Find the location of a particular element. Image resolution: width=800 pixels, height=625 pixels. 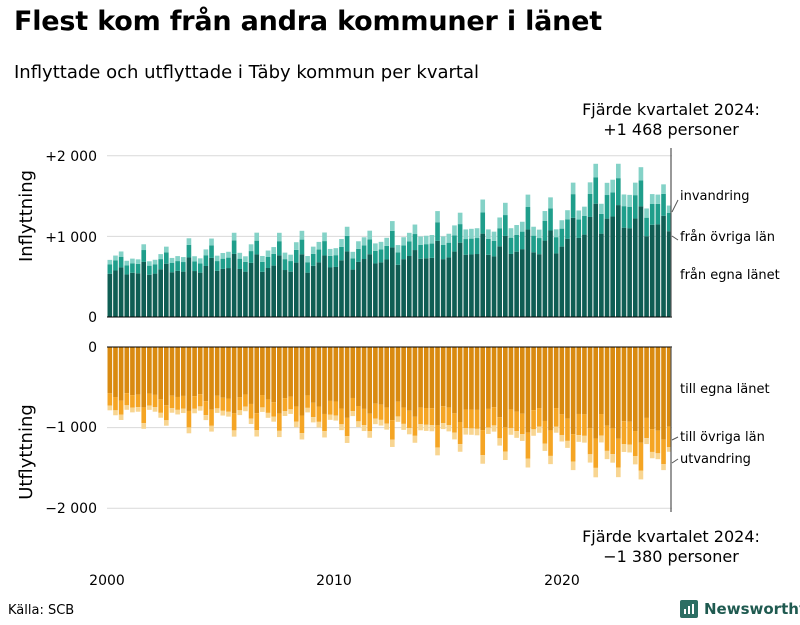

ytick-bottom-1000: −1 000 is located at coordinates (71, 428).